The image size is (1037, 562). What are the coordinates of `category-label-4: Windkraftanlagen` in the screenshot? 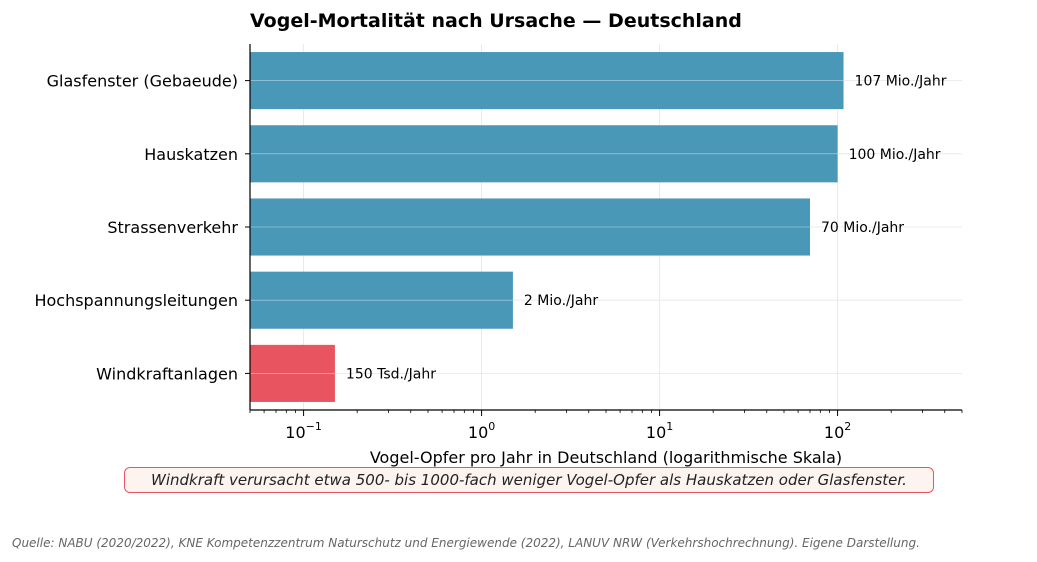 It's located at (167, 373).